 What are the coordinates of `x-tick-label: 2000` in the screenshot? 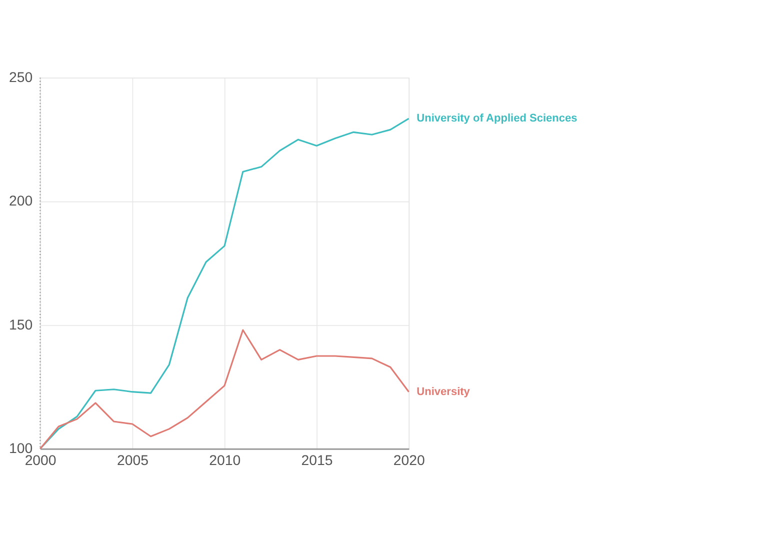 It's located at (40, 460).